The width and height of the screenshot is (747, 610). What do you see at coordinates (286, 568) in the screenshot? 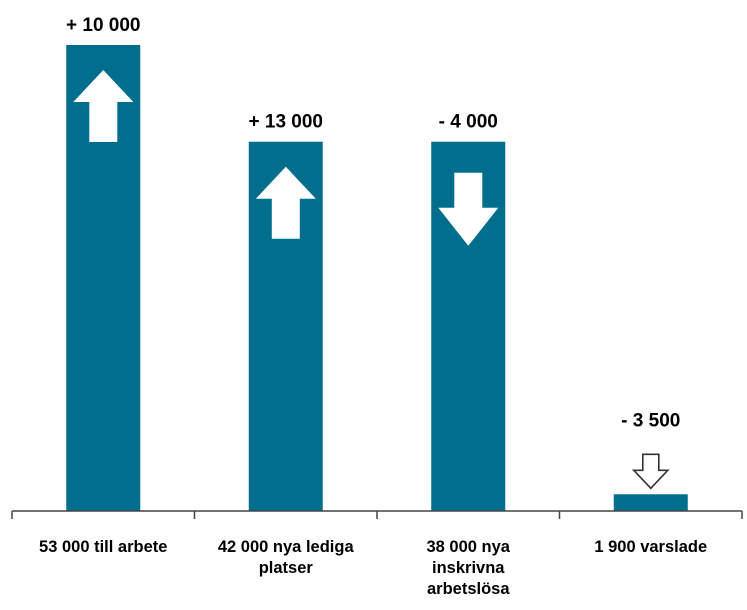
I see `category-label-line: platser` at bounding box center [286, 568].